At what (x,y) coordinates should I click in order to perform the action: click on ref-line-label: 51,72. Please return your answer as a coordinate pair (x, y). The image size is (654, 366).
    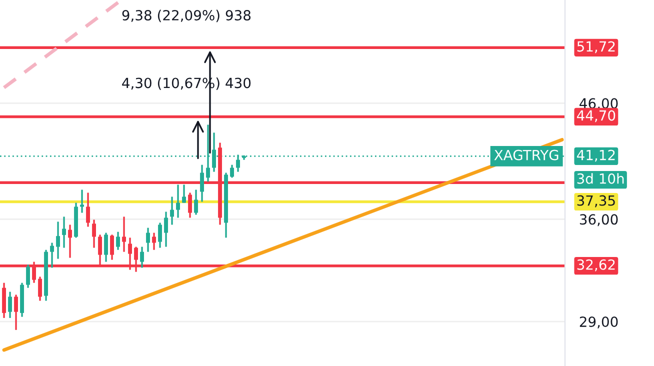
    Looking at the image, I should click on (596, 47).